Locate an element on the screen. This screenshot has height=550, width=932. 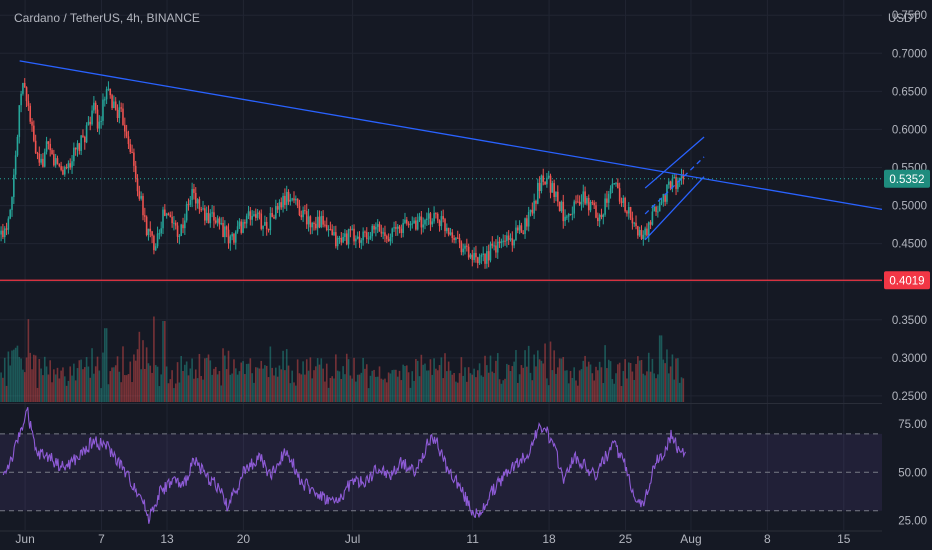
volume-bars is located at coordinates (342, 359).